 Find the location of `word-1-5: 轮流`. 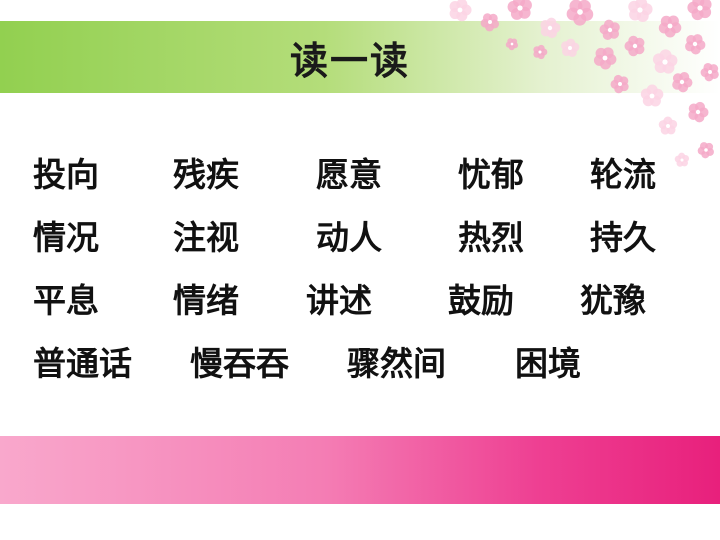

word-1-5: 轮流 is located at coordinates (623, 174).